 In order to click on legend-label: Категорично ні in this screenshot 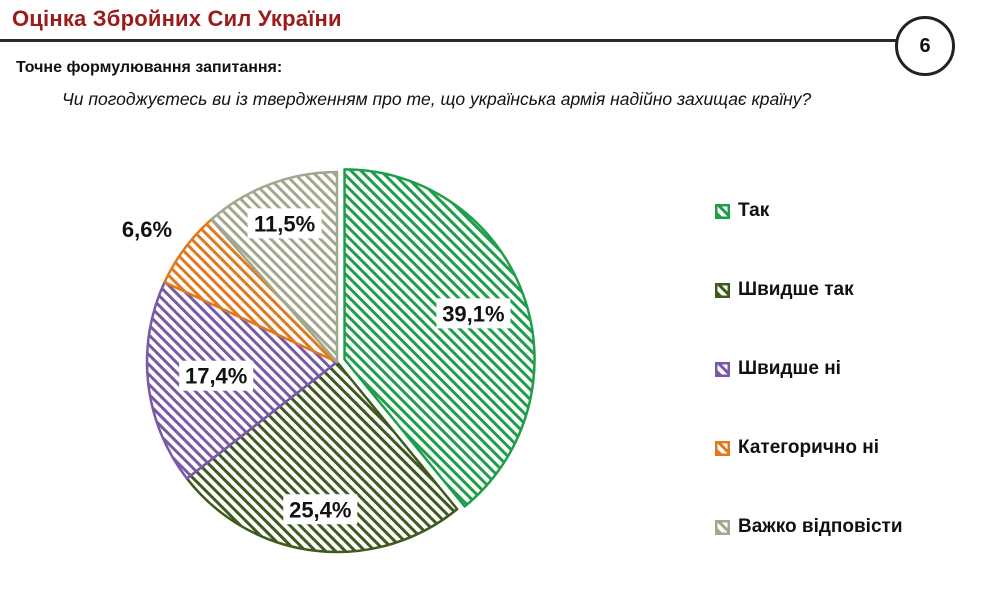, I will do `click(808, 447)`.